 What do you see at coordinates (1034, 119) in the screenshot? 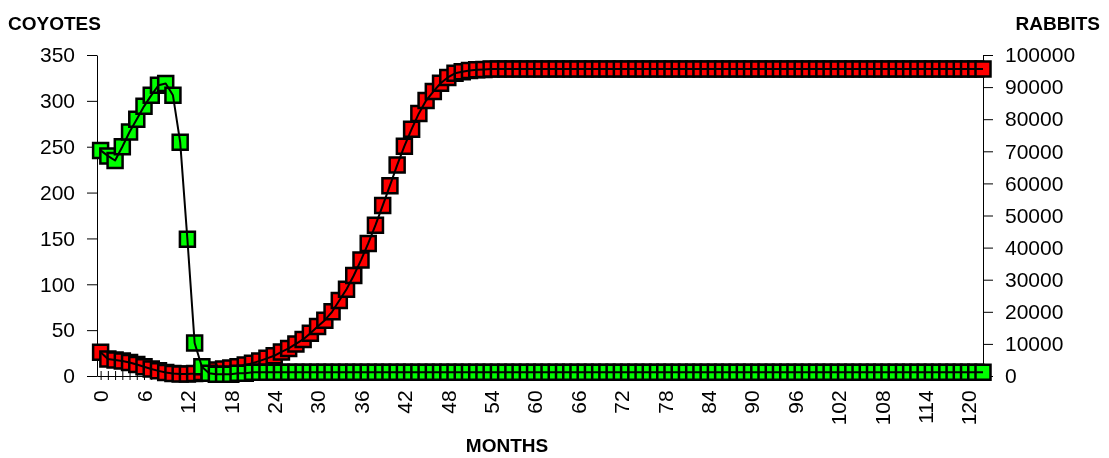
I see `y2-tick-label: 80000` at bounding box center [1034, 119].